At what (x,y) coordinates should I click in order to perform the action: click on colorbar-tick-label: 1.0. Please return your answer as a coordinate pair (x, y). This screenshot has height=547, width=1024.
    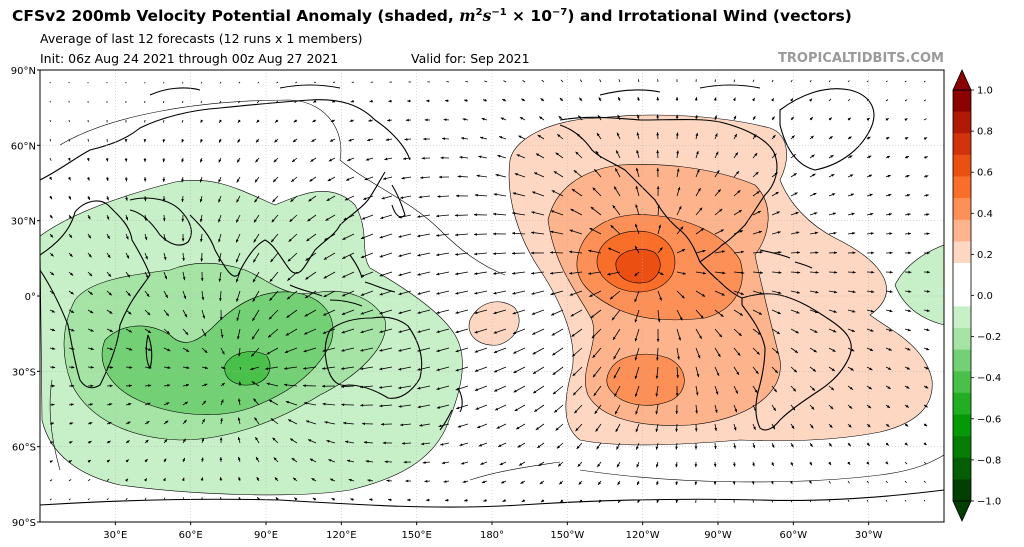
    Looking at the image, I should click on (985, 91).